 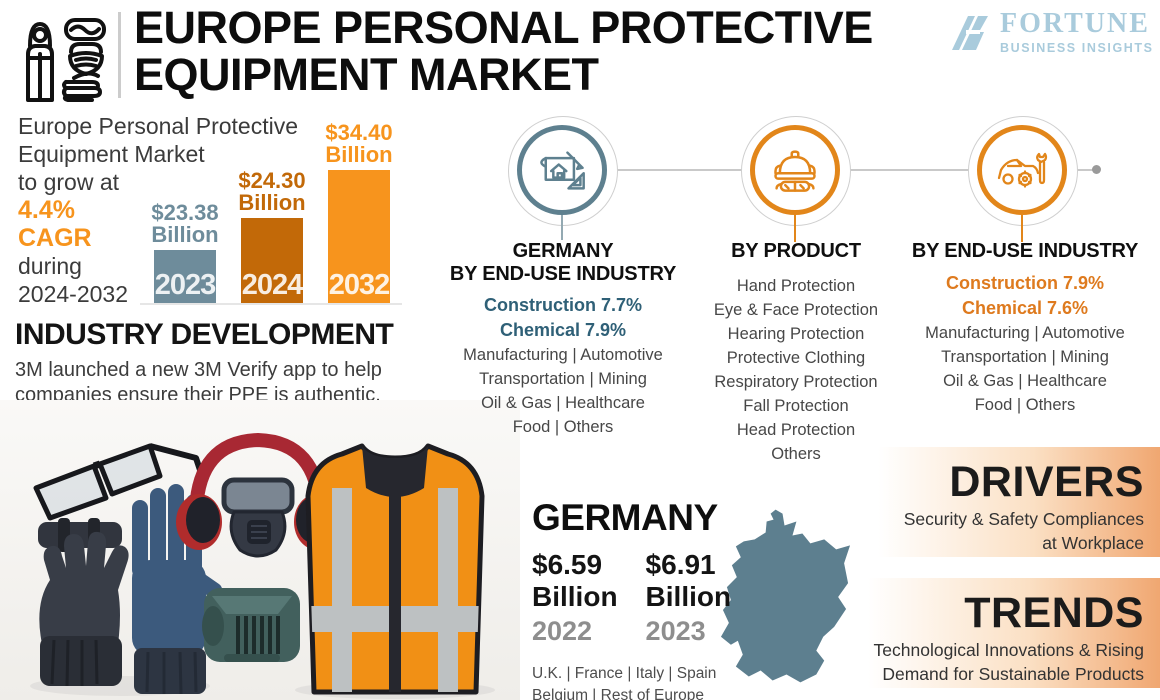 What do you see at coordinates (1075, 23) in the screenshot?
I see `brand-name: FORTUNE` at bounding box center [1075, 23].